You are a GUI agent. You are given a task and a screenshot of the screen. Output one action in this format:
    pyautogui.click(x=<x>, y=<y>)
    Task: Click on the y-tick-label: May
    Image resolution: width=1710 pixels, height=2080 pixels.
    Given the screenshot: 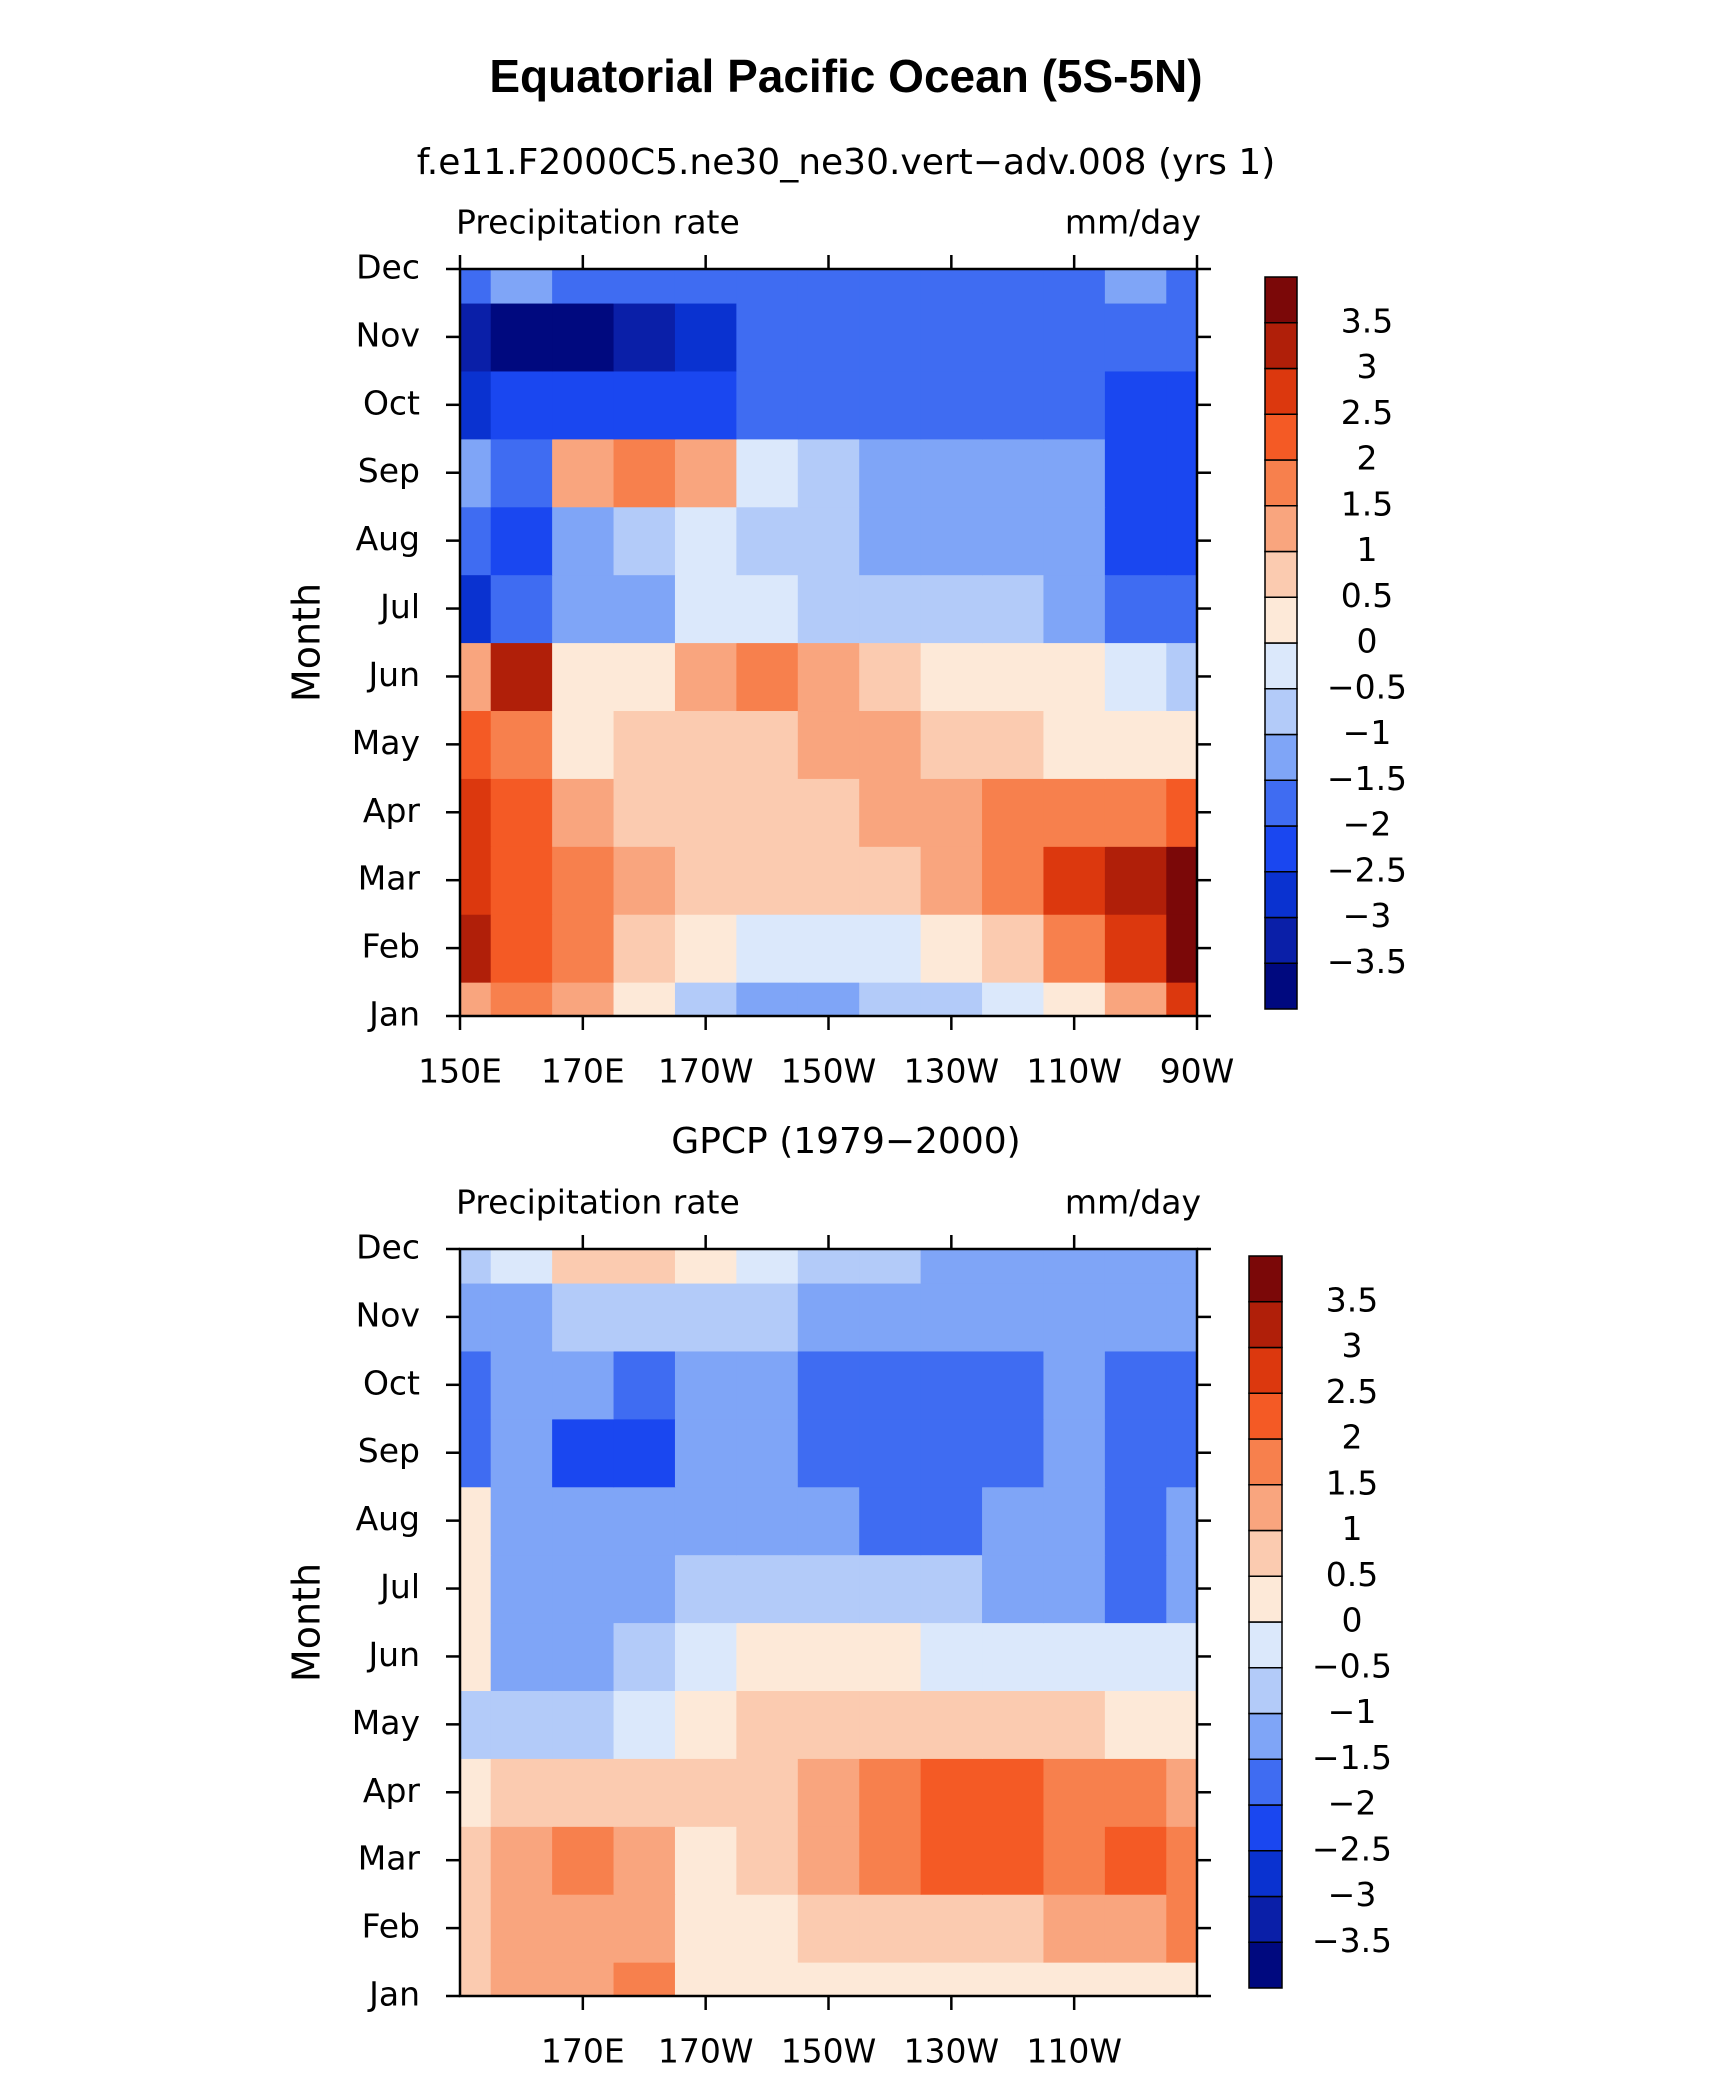 What is the action you would take?
    pyautogui.click(x=386, y=1722)
    